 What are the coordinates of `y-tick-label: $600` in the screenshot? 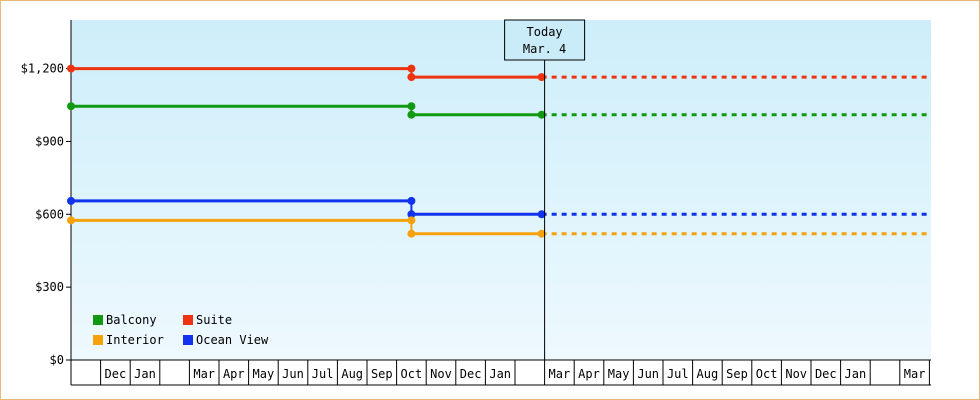 It's located at (49, 214).